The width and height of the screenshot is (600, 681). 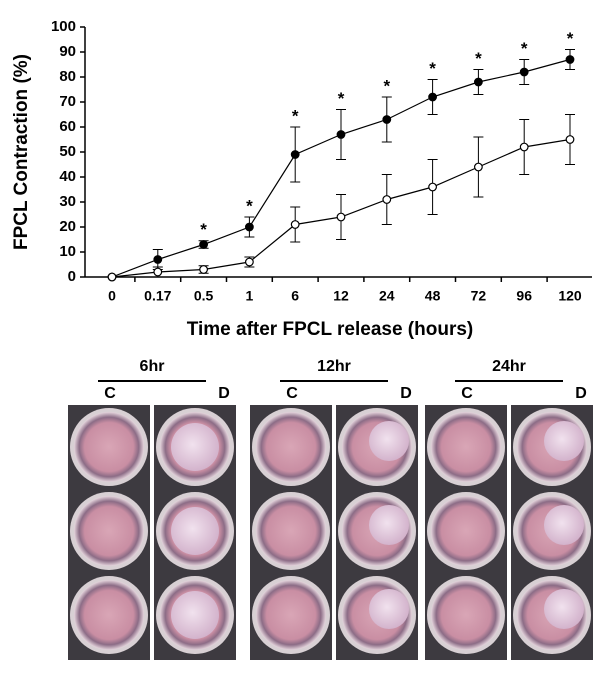 I want to click on x-tick-label: 120, so click(x=570, y=296).